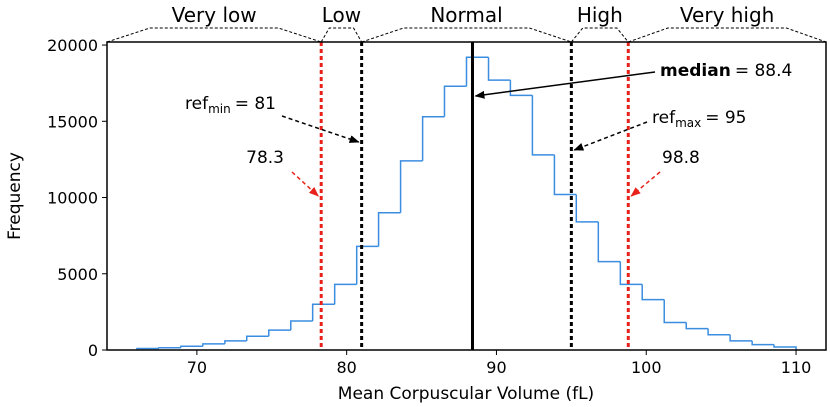  I want to click on y-tick-label: 0, so click(93, 350).